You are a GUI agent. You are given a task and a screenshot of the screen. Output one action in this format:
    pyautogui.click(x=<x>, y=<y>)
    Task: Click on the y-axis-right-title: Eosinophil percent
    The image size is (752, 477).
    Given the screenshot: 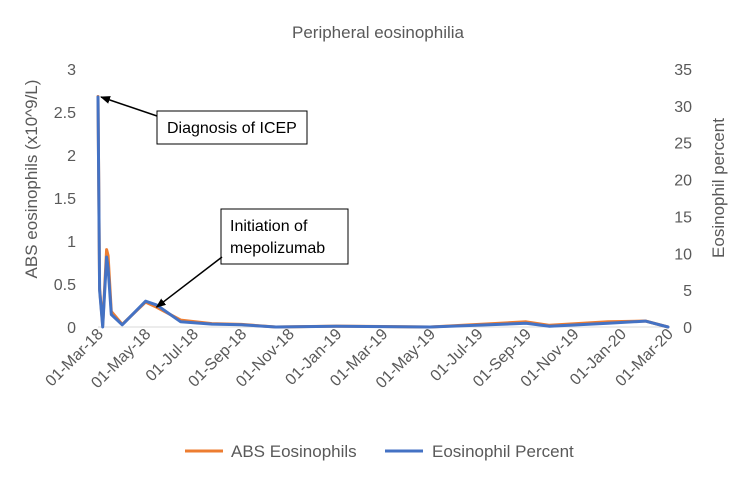 What is the action you would take?
    pyautogui.click(x=718, y=188)
    